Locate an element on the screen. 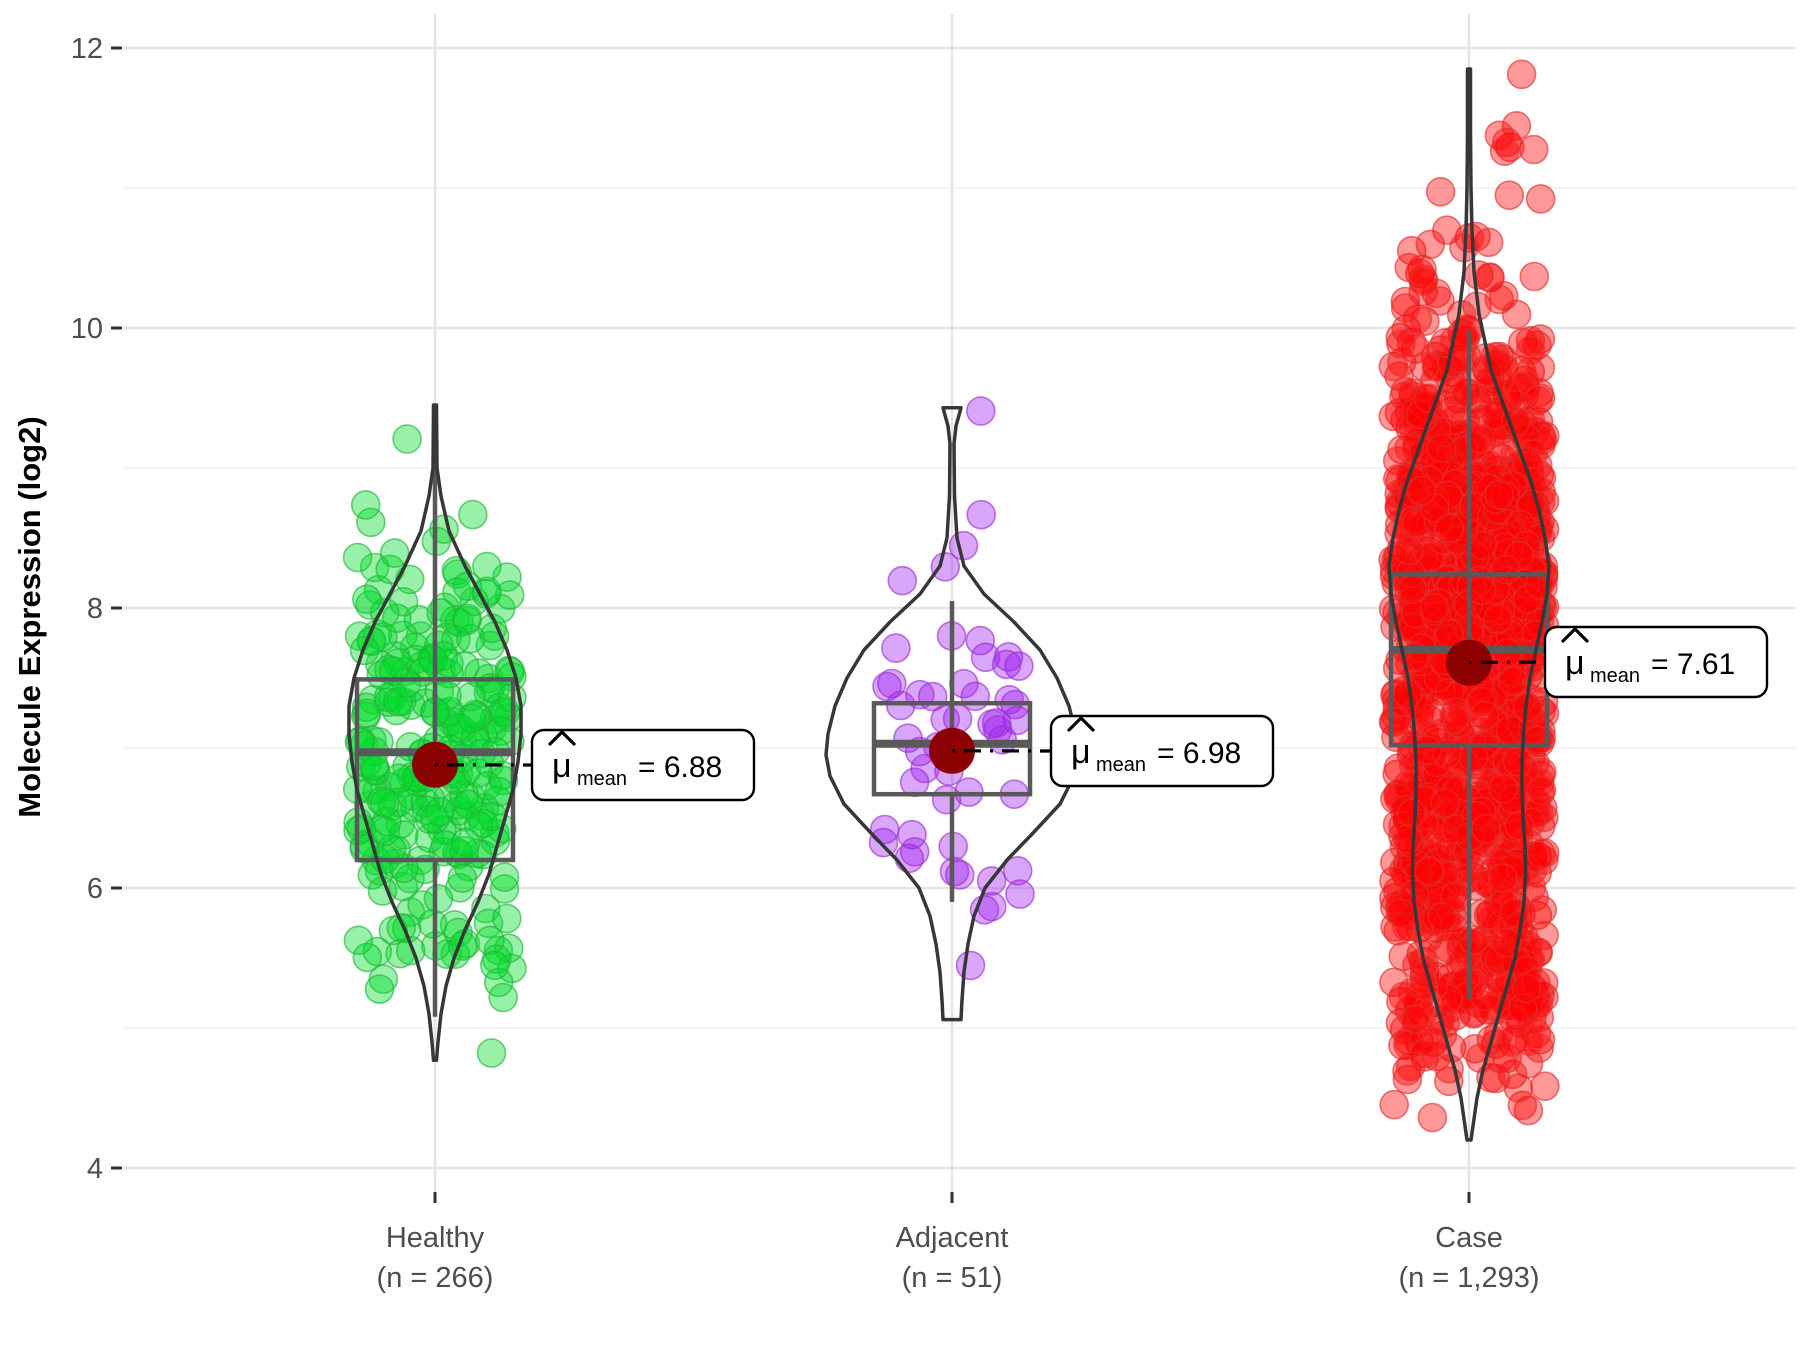  x-axis-label-adjacent: Adjacent is located at coordinates (952, 1238).